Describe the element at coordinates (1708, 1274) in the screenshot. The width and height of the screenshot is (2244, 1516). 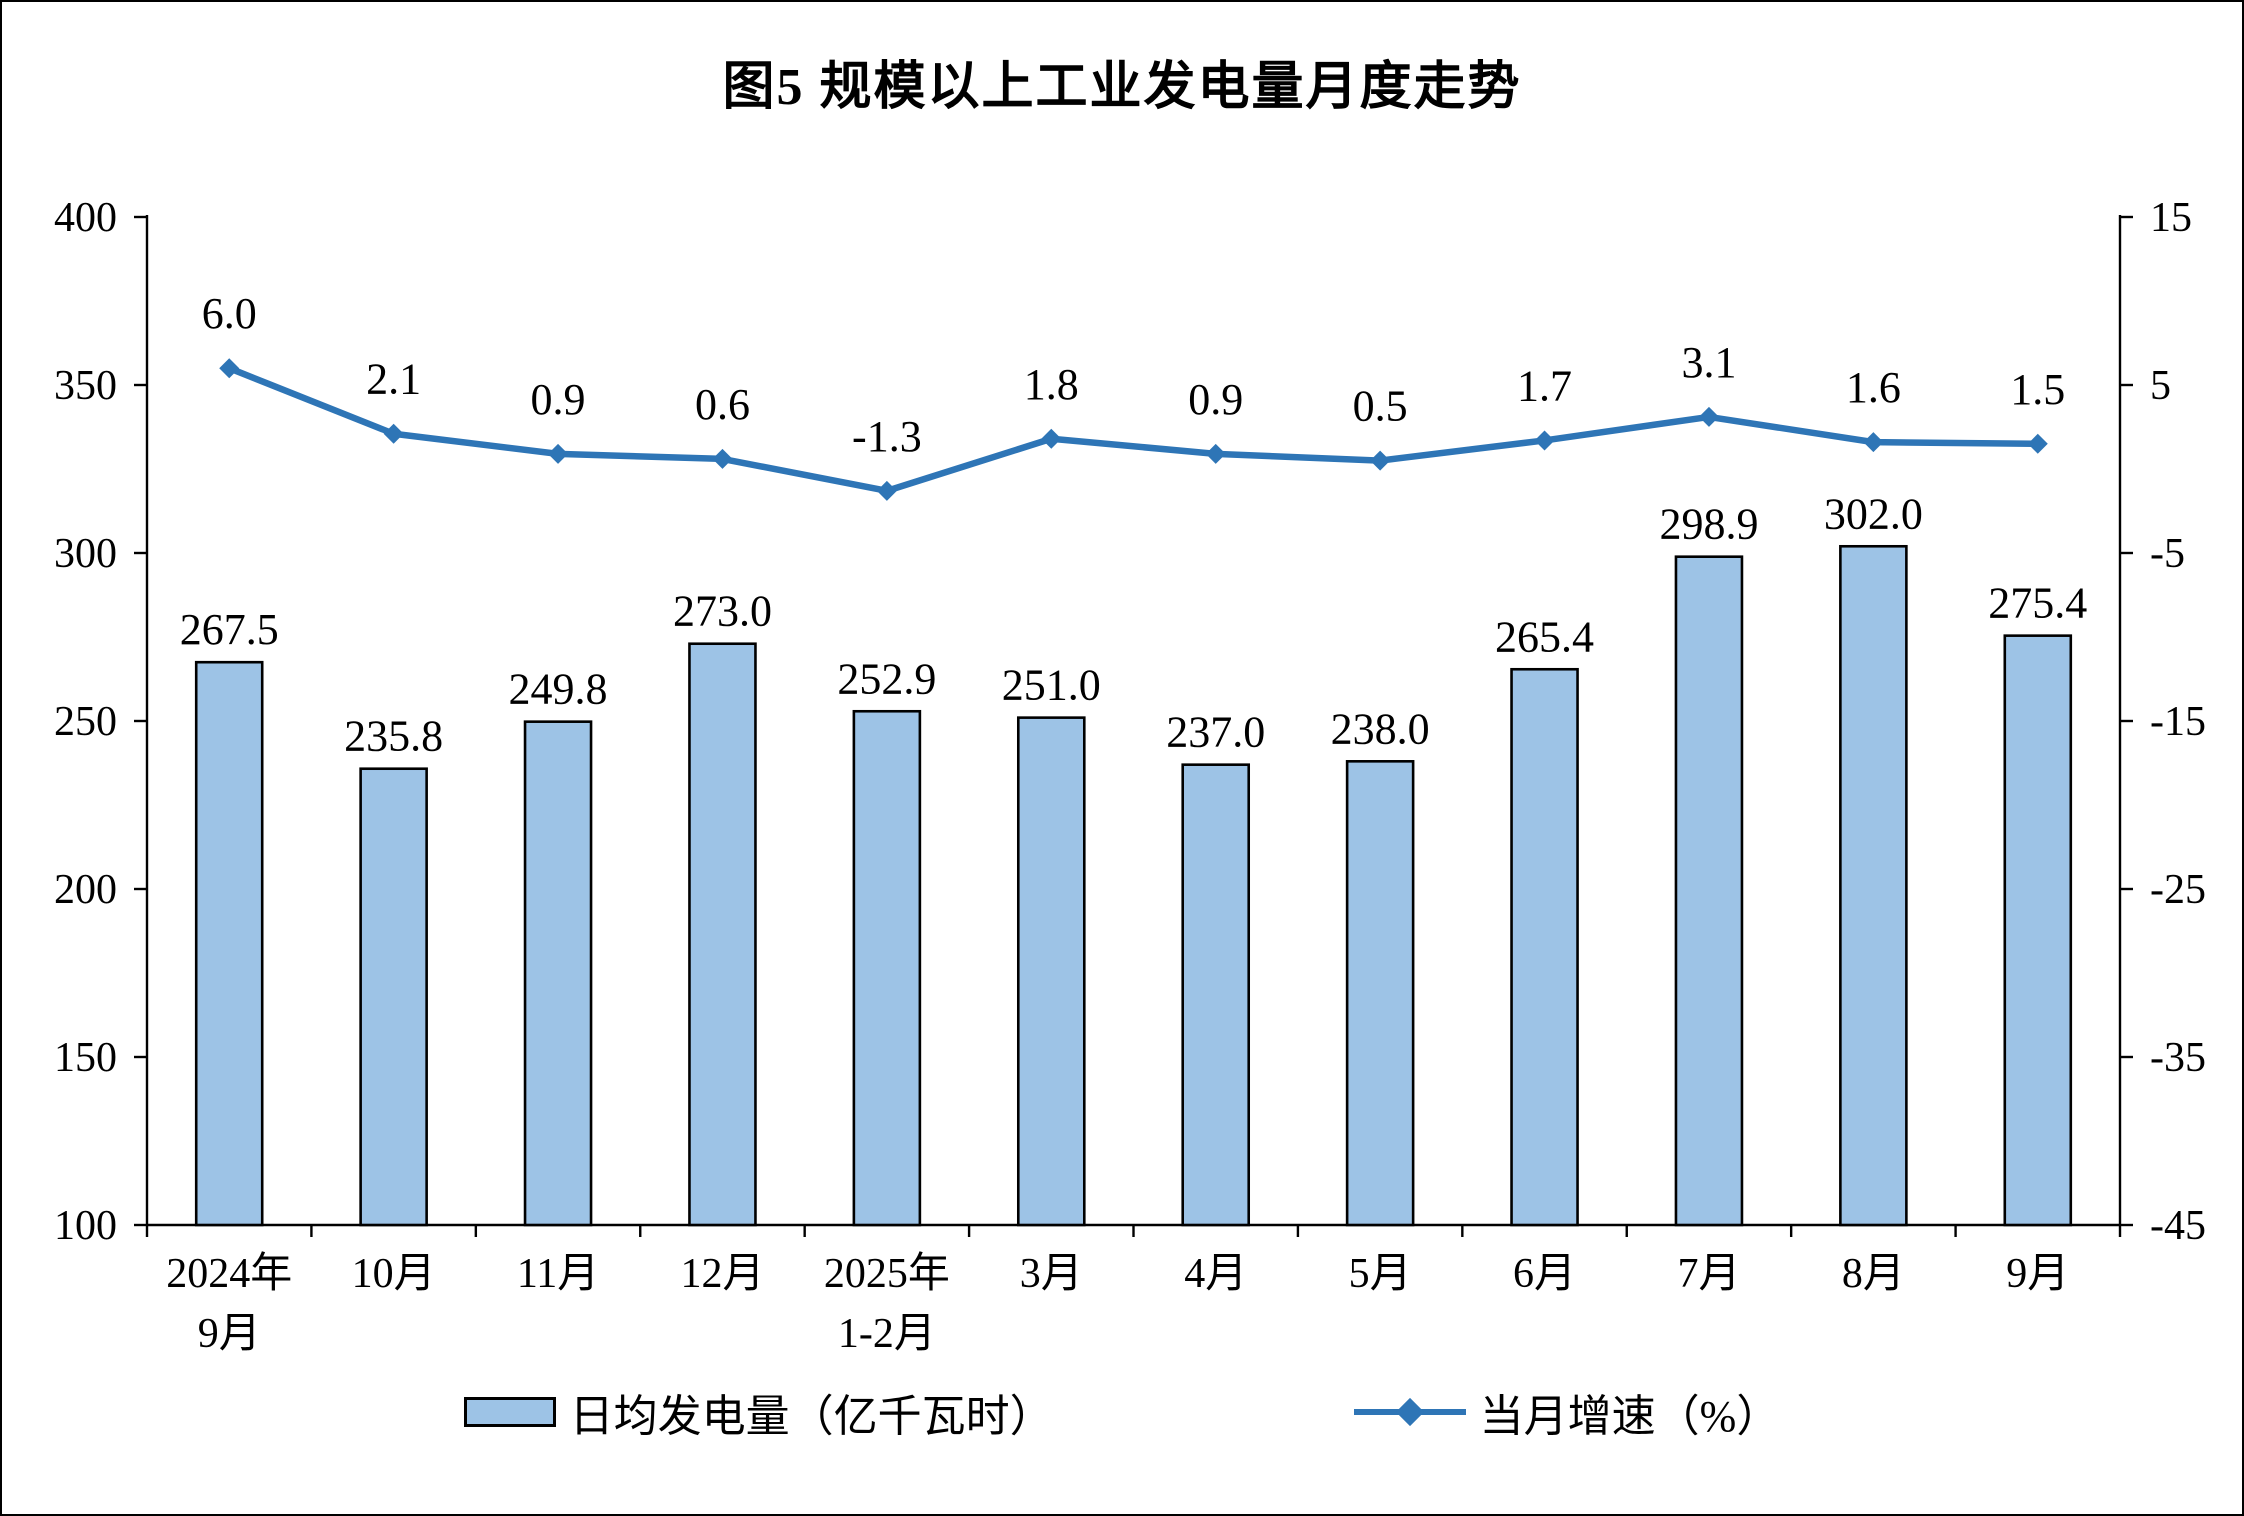
I see `x-axis-category-label: 7月` at that location.